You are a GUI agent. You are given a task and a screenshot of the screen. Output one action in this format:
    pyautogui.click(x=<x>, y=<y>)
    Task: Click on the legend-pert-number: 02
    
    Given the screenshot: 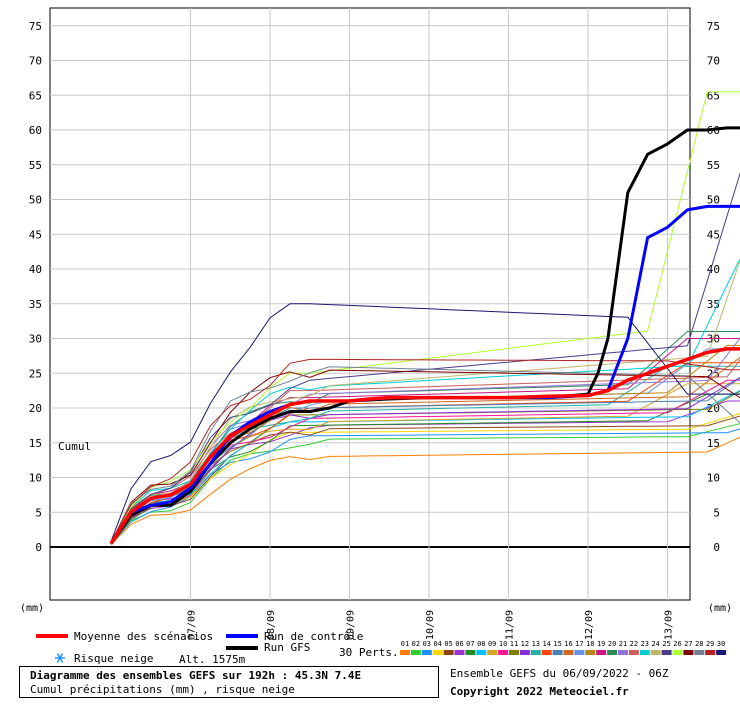 What is the action you would take?
    pyautogui.click(x=416, y=644)
    